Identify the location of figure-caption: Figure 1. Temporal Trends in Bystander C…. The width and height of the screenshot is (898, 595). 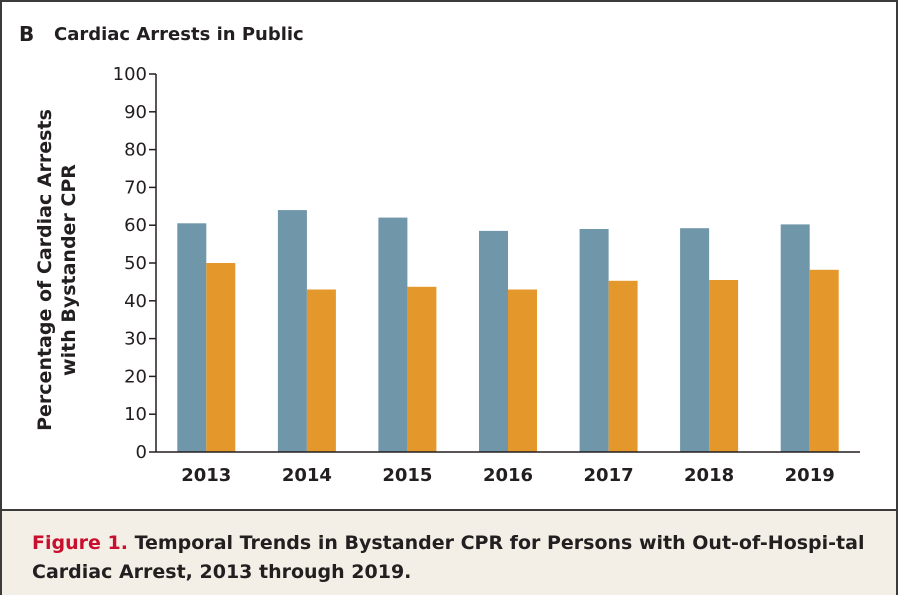
(452, 558).